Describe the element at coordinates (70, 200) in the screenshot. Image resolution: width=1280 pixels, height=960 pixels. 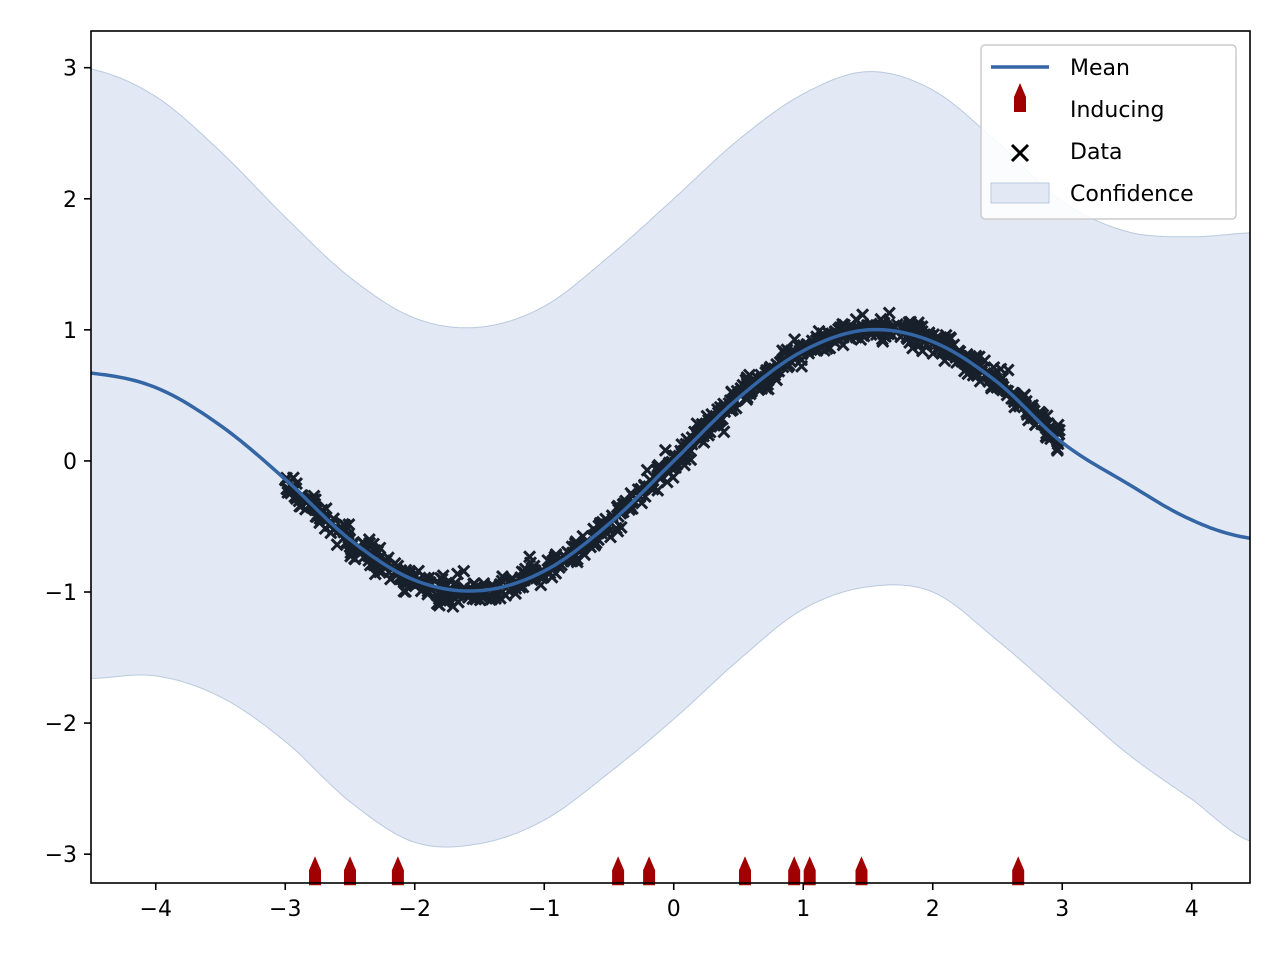
I see `y-tick-label: 2` at that location.